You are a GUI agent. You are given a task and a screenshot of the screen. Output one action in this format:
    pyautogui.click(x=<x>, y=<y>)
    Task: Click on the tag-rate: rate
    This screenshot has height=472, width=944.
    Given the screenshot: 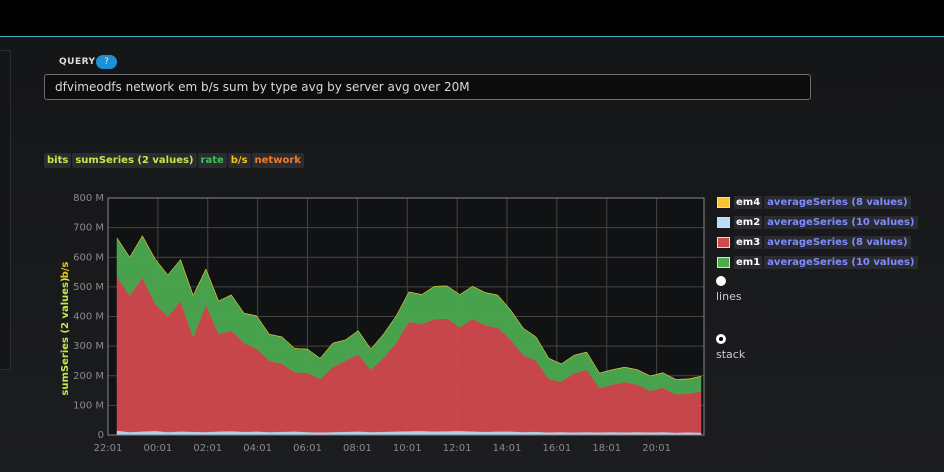 What is the action you would take?
    pyautogui.click(x=212, y=160)
    